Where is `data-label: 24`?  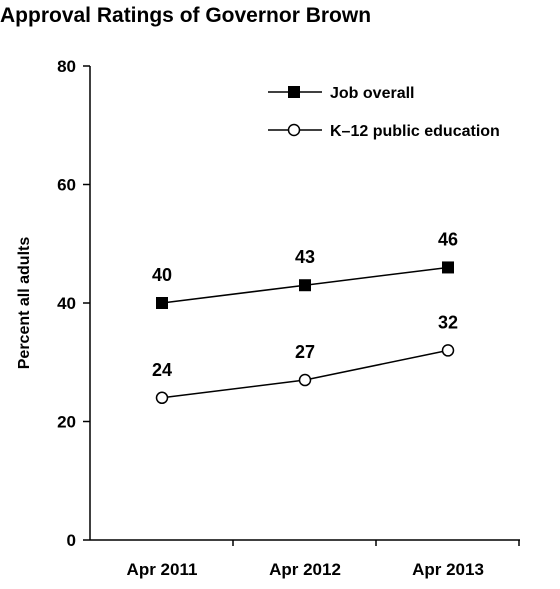
data-label: 24 is located at coordinates (162, 370).